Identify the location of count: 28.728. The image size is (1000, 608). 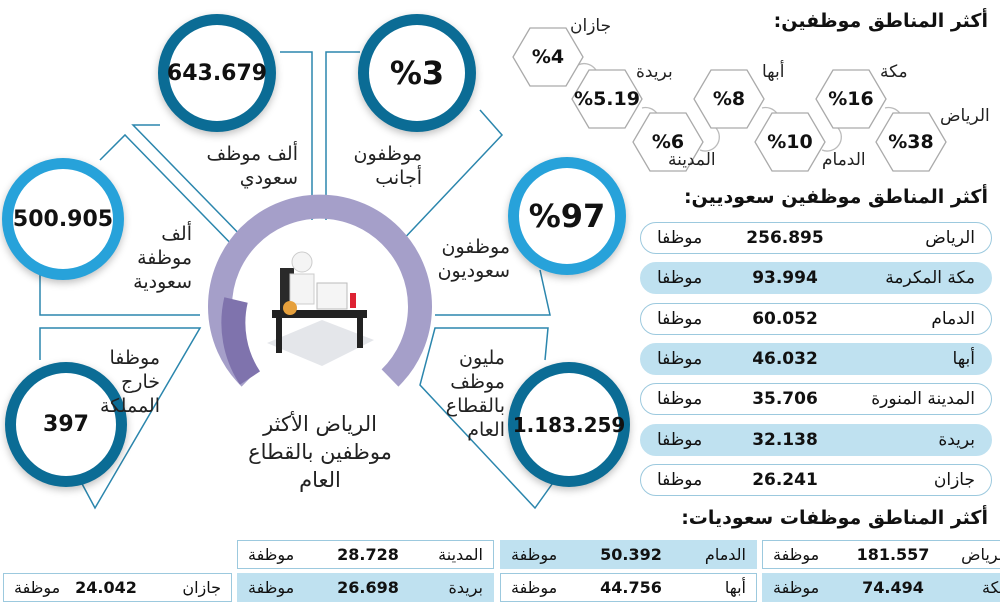
(368, 554).